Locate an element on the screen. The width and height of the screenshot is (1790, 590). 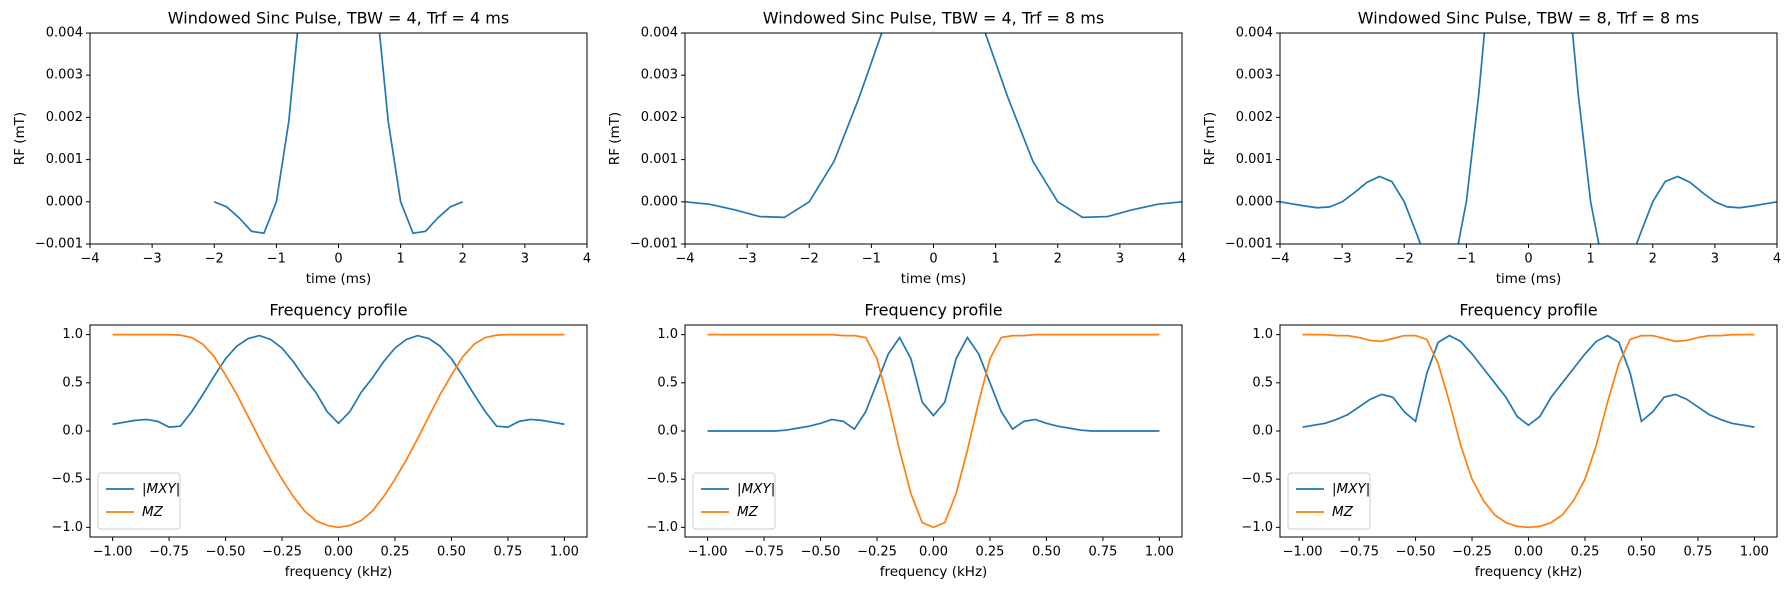
chart-title: Windowed Sinc Pulse, TBW = 8, Trf = 8 ms is located at coordinates (1528, 18).